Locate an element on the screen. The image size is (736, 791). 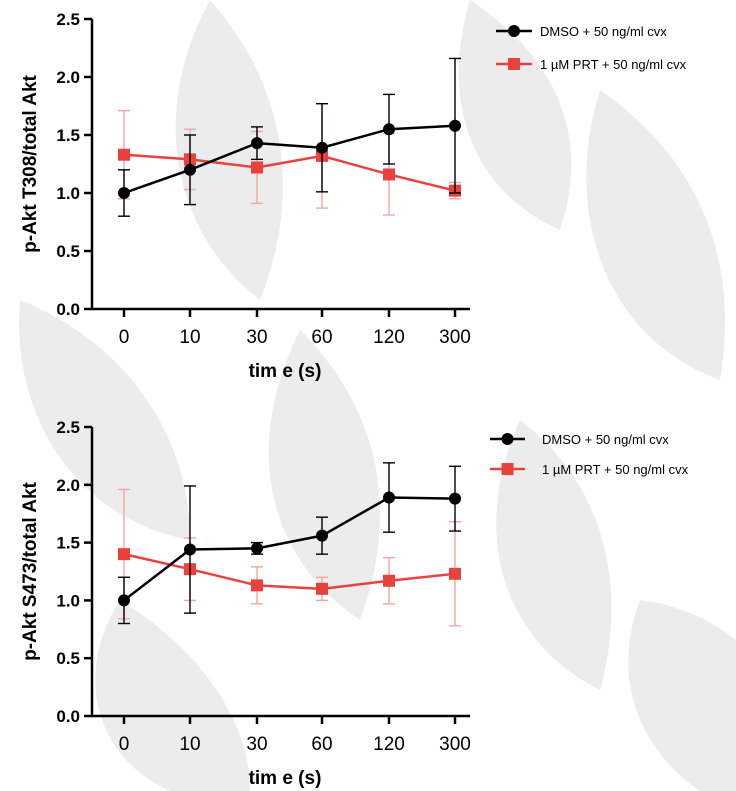
series-prt is located at coordinates (289, 159).